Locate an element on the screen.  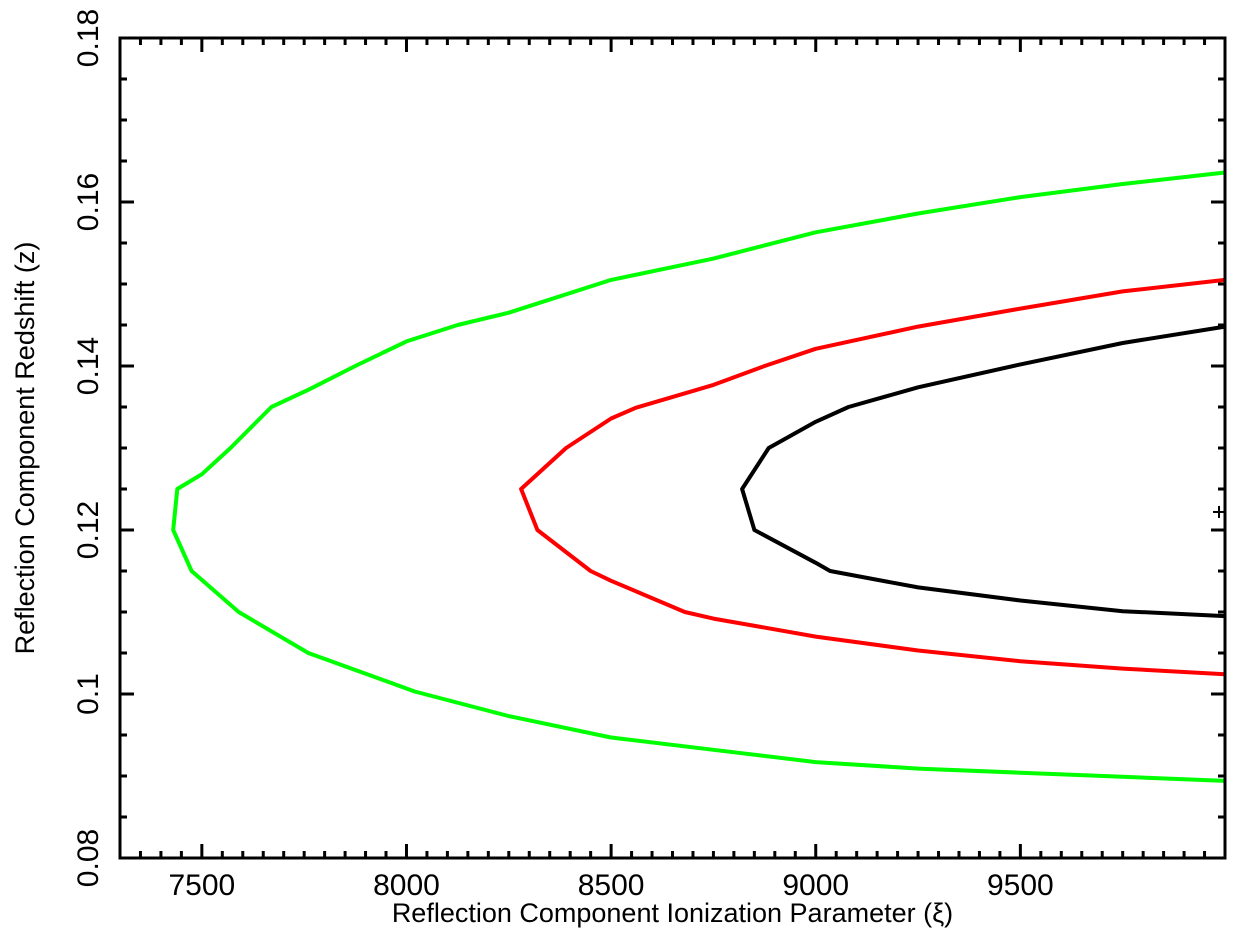
best-fit-marker-layer is located at coordinates (1219, 511).